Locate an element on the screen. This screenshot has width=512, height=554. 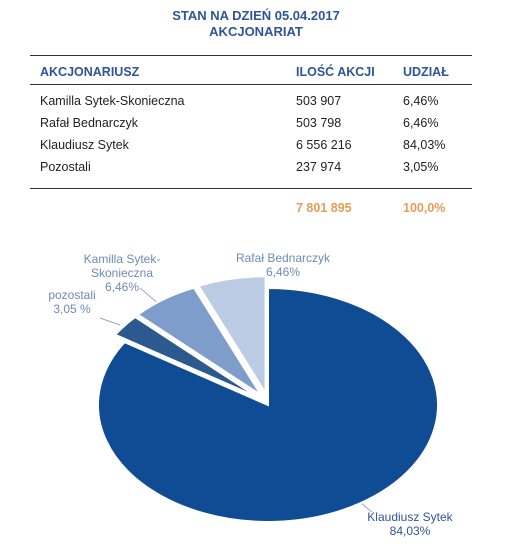
slice-name: Klaudiusz Sytek is located at coordinates (410, 517).